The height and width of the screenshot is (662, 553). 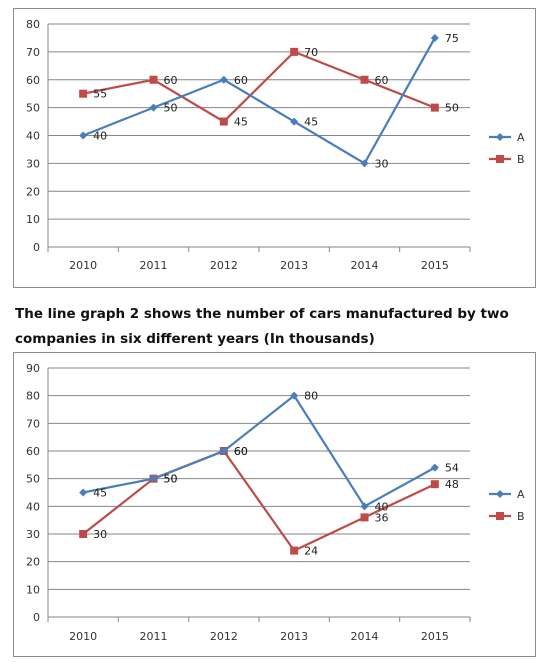 What do you see at coordinates (311, 551) in the screenshot?
I see `data-label-b: 24` at bounding box center [311, 551].